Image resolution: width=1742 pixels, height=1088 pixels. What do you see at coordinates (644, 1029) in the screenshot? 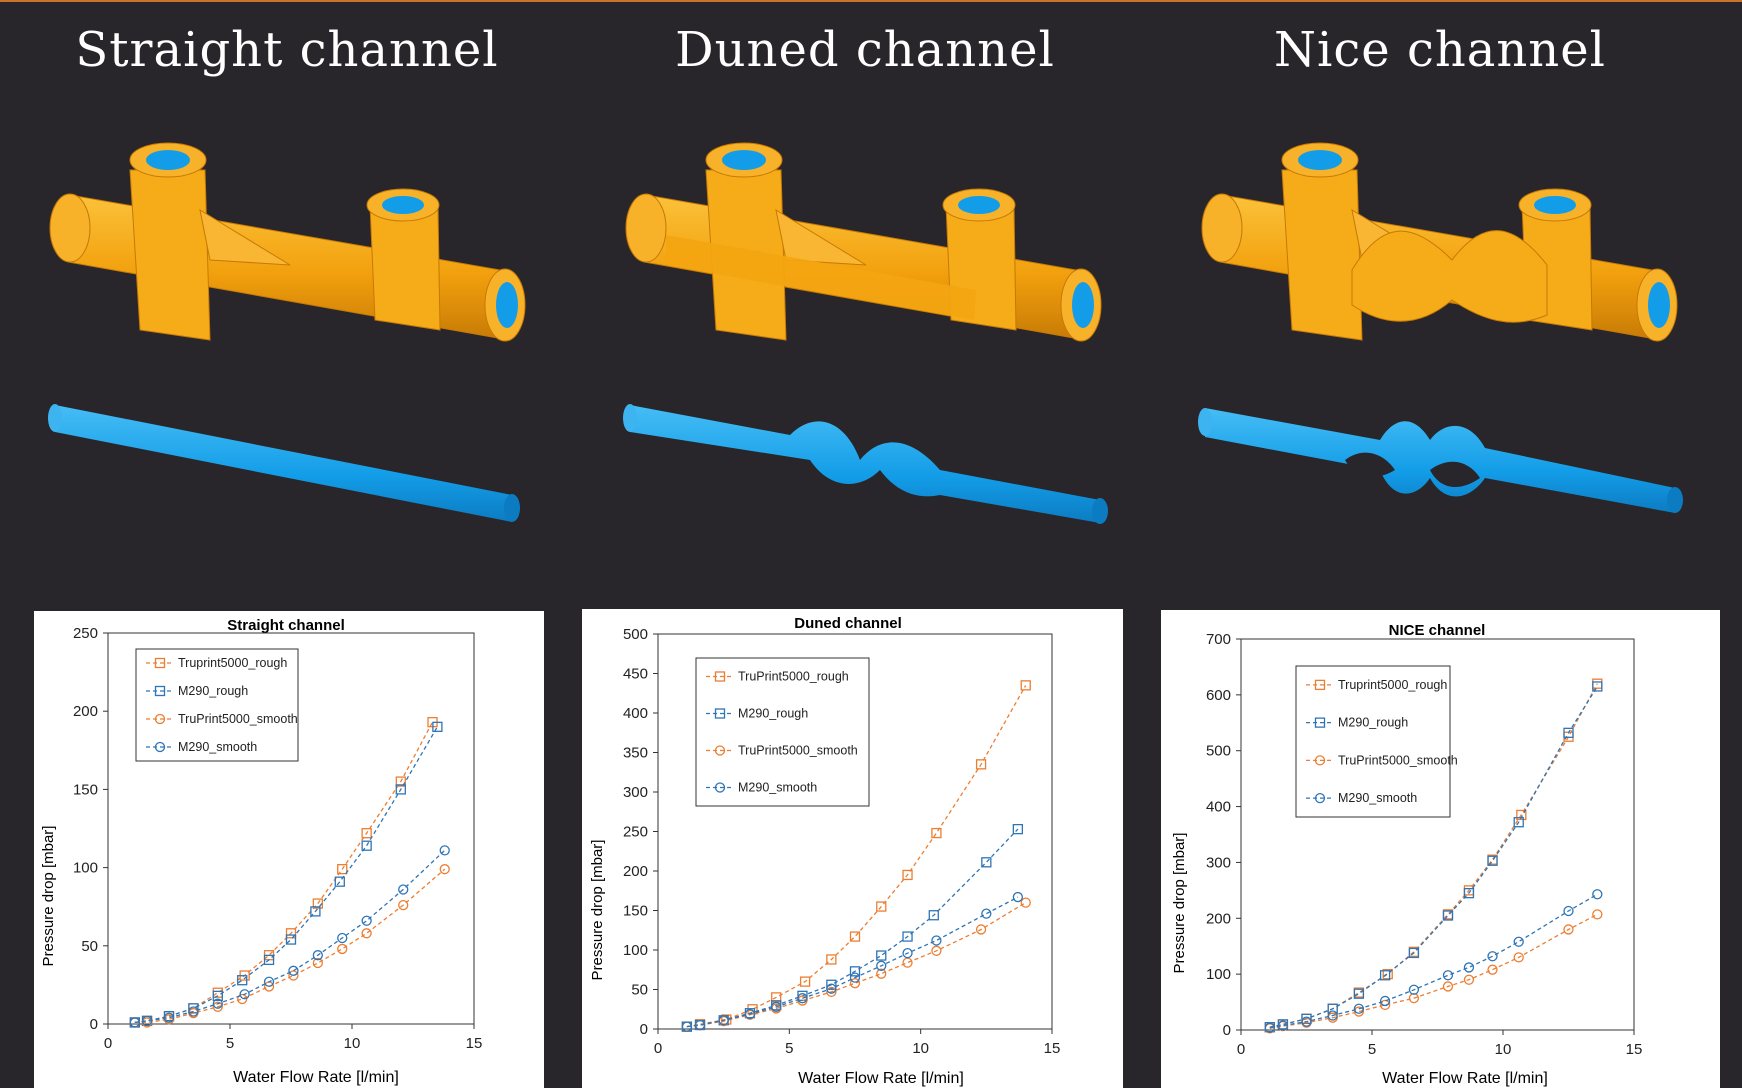
I see `y-tick-label: 0` at bounding box center [644, 1029].